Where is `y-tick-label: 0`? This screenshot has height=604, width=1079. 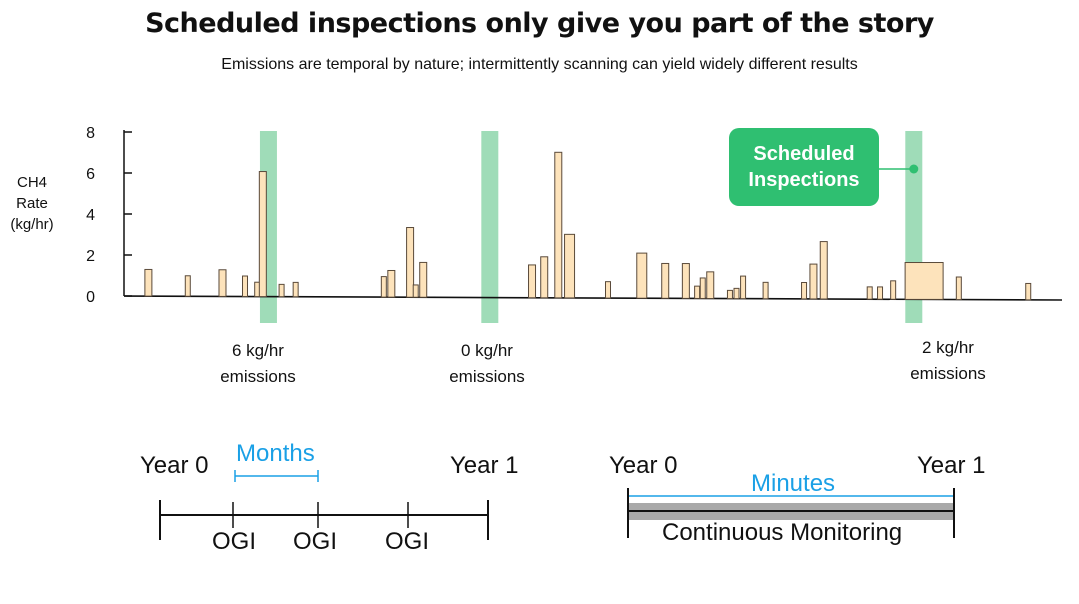 y-tick-label: 0 is located at coordinates (90, 297).